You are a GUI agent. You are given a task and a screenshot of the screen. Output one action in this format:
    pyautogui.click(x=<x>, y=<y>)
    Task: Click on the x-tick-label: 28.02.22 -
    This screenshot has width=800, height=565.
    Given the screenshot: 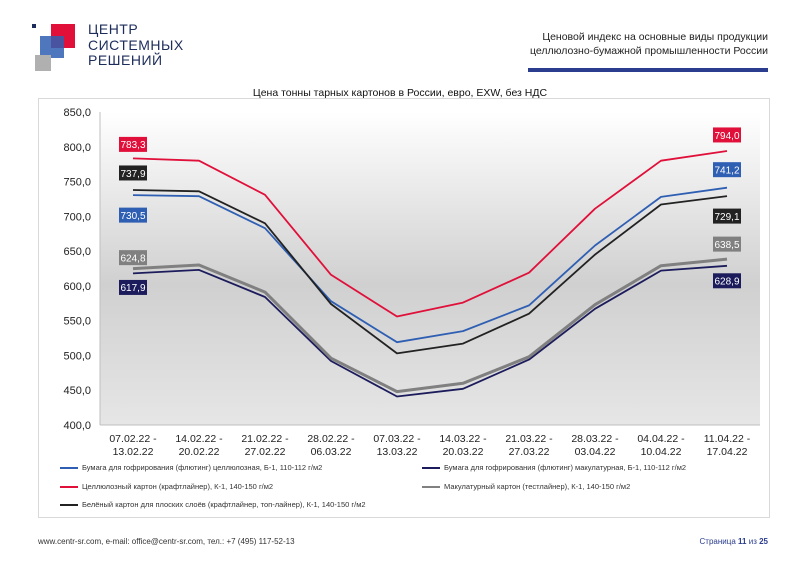 What is the action you would take?
    pyautogui.click(x=331, y=439)
    